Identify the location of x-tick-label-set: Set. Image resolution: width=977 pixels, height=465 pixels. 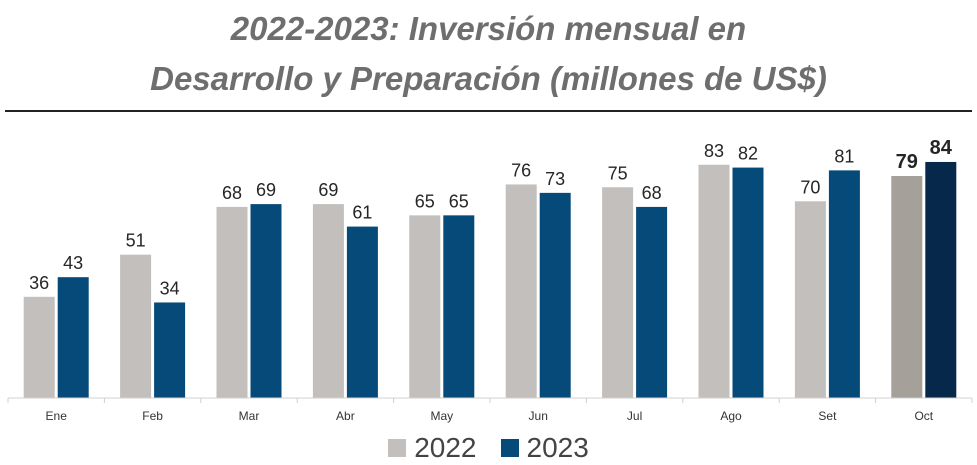
(827, 416).